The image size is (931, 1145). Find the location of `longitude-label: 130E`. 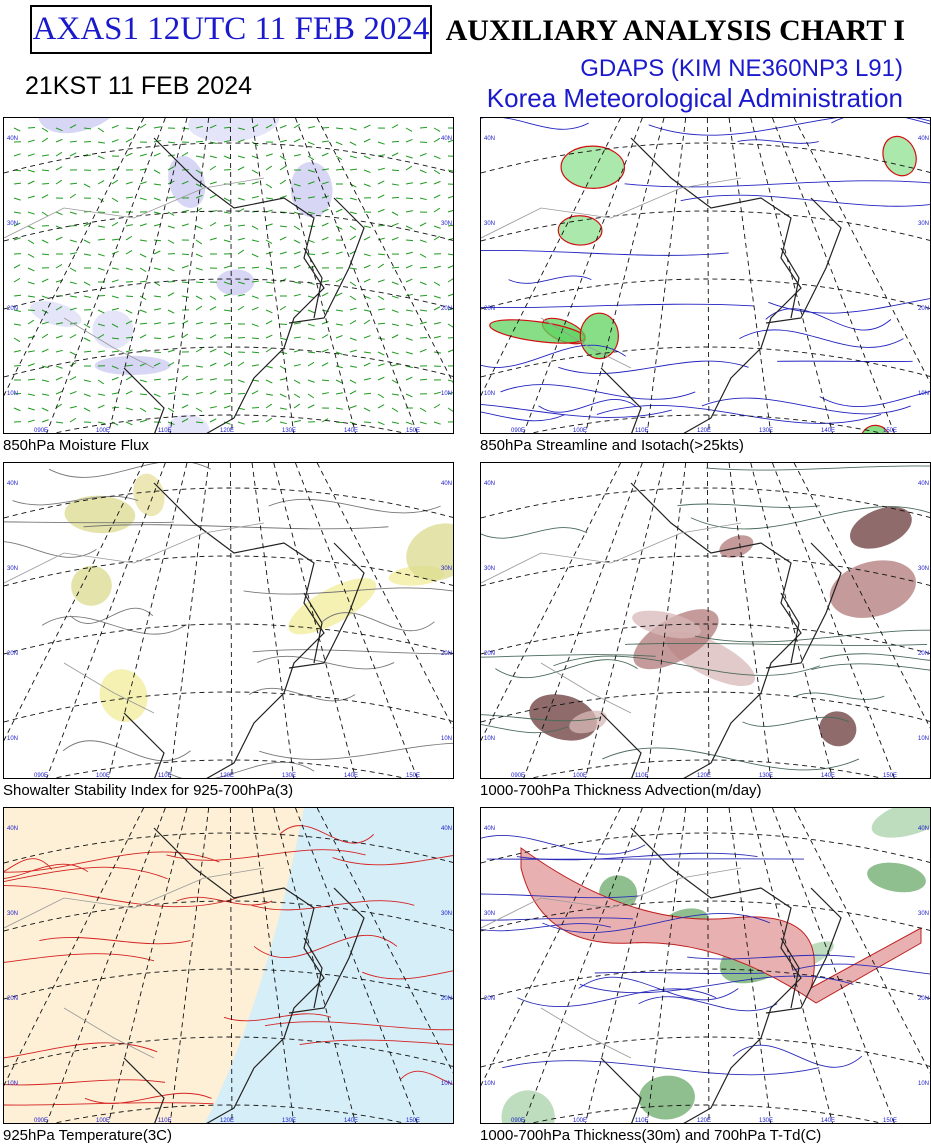

longitude-label: 130E is located at coordinates (766, 1121).